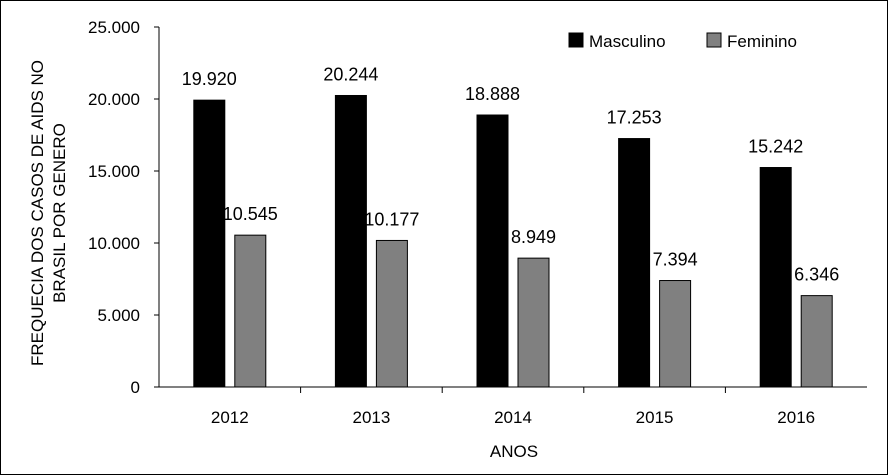  Describe the element at coordinates (634, 118) in the screenshot. I see `data-label-masculino-2015: 17.253` at that location.